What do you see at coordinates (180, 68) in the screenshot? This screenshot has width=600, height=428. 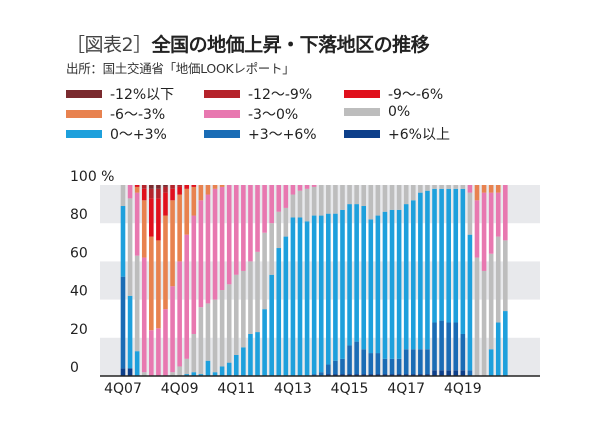 I see `source-note: 出所：国土交通省「地価LOOKレポート」` at bounding box center [180, 68].